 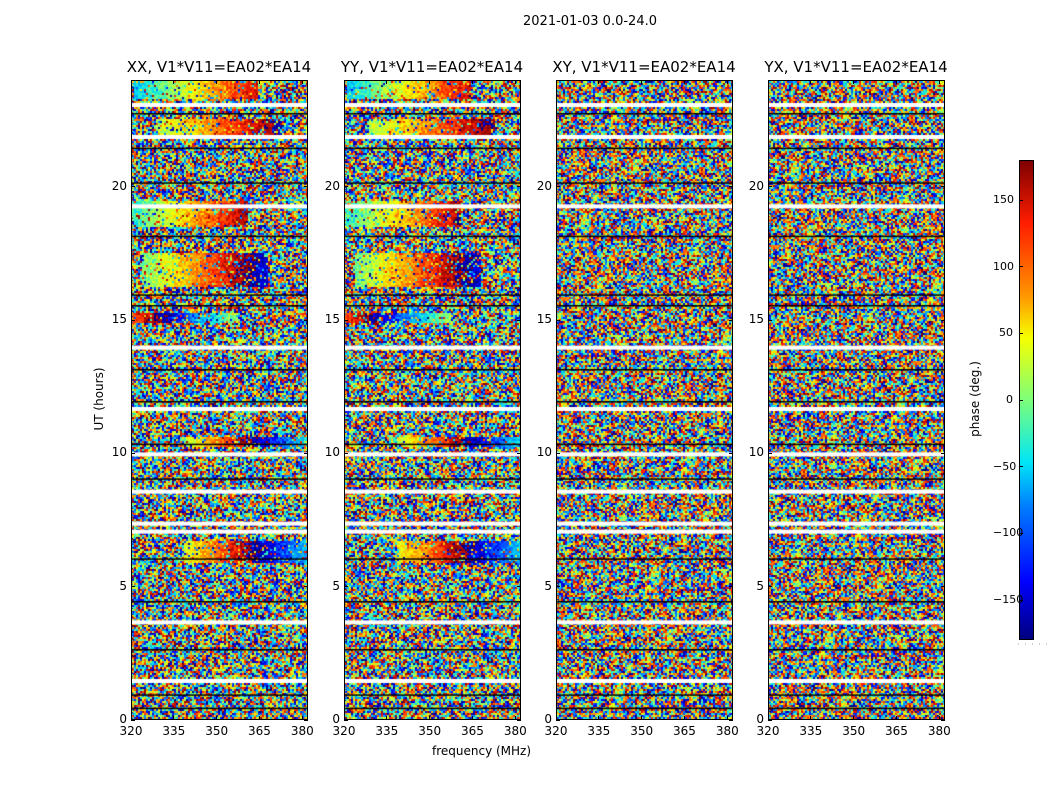 What do you see at coordinates (332, 452) in the screenshot?
I see `y-tick-label-yy: 10` at bounding box center [332, 452].